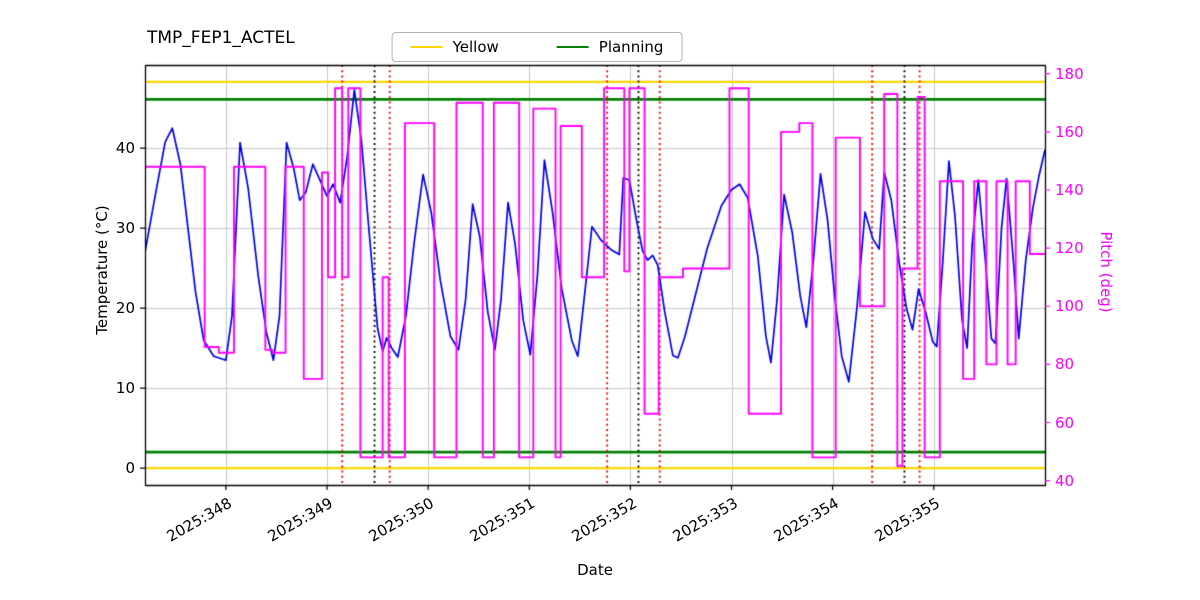 The height and width of the screenshot is (600, 1200). I want to click on legend-label-yellow: Yellow, so click(475, 47).